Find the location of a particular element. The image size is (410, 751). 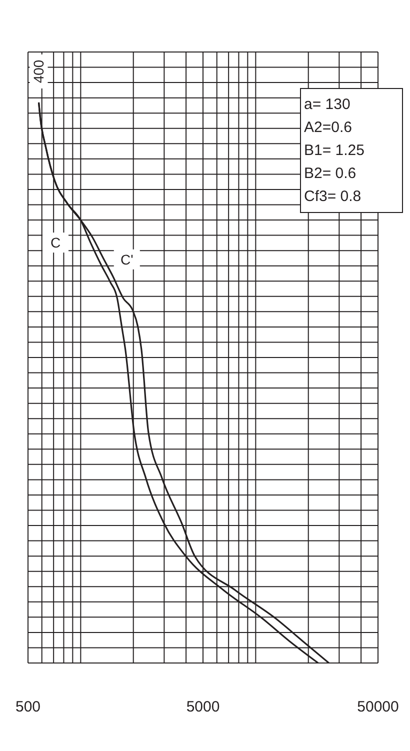

series-label: C' is located at coordinates (127, 259).